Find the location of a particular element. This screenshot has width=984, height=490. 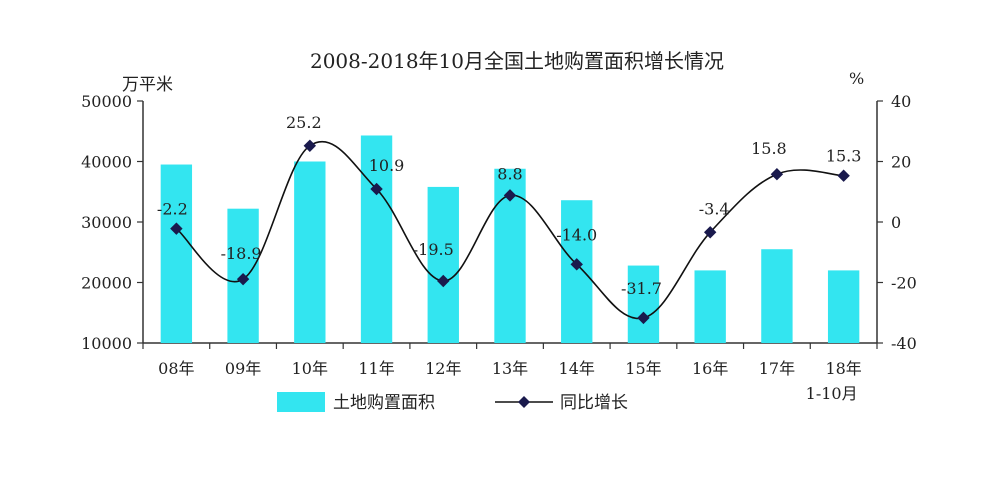

x-tick-label: 08年 is located at coordinates (176, 368).